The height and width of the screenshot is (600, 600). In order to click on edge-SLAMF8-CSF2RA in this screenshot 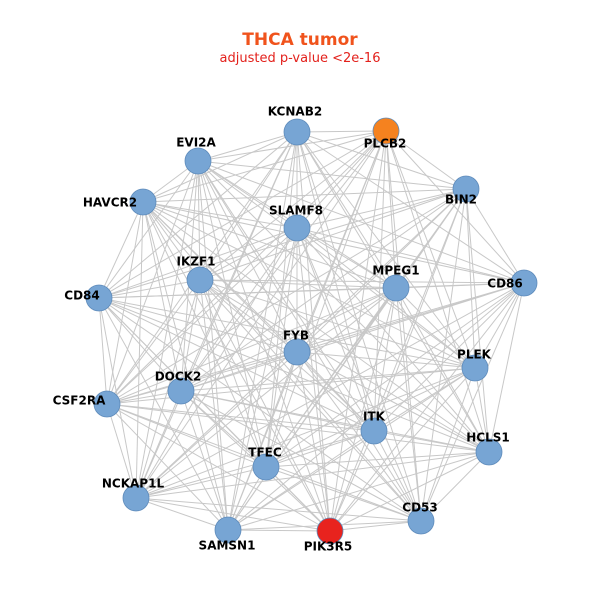, I will do `click(202, 316)`.